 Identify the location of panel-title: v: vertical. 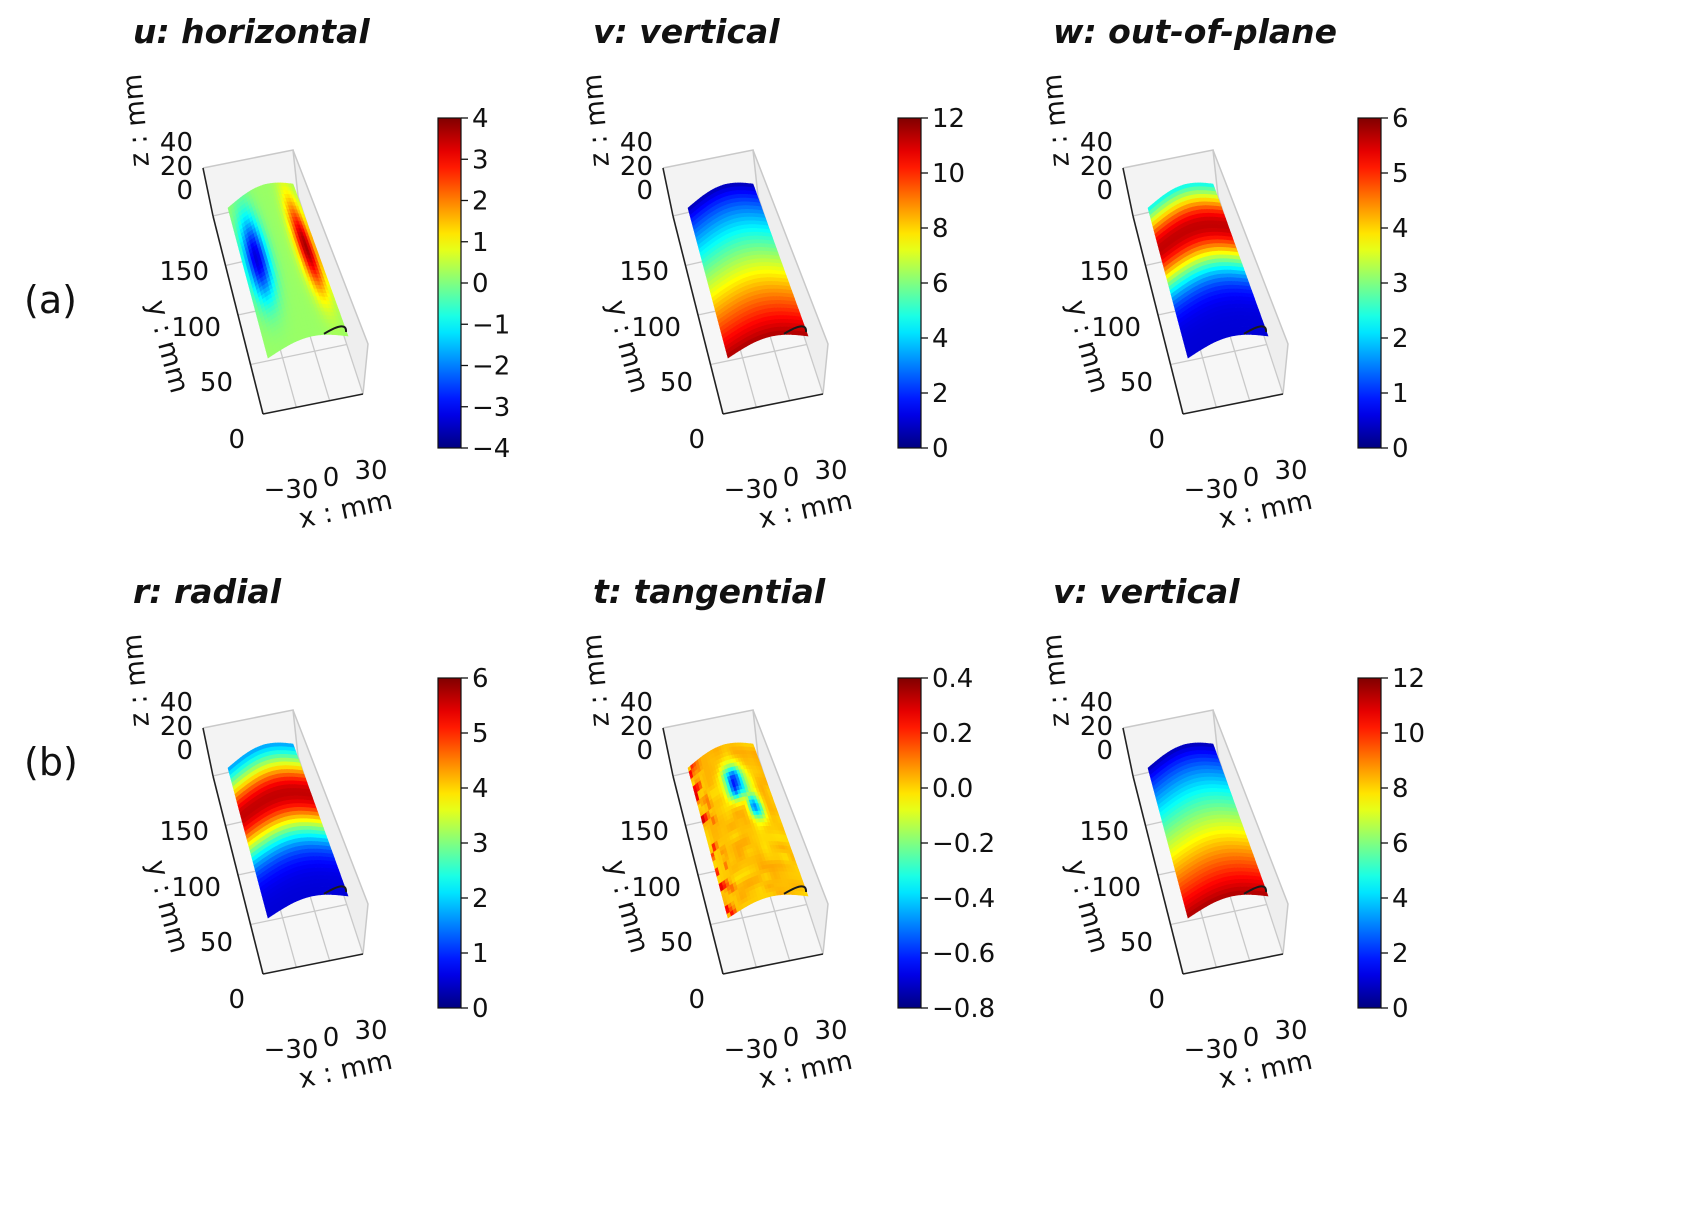
(686, 31).